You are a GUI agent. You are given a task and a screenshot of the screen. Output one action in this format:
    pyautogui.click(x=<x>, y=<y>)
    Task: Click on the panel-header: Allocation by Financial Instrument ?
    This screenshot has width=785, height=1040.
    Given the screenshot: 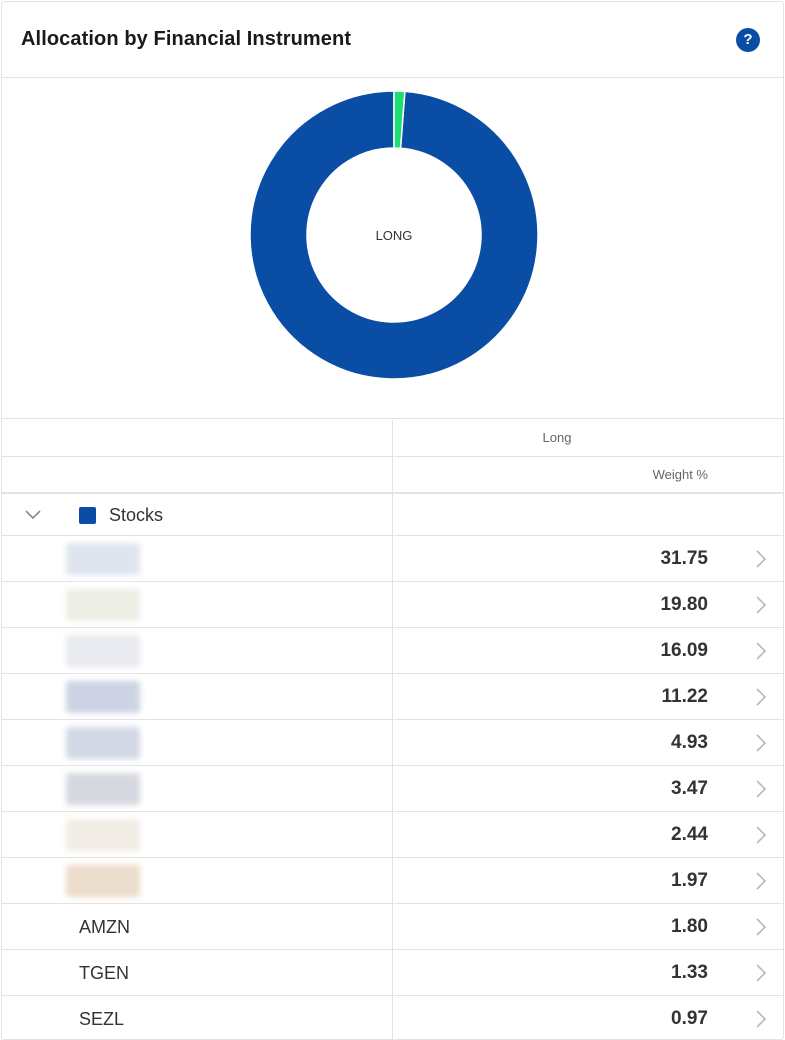 What is the action you would take?
    pyautogui.click(x=392, y=40)
    